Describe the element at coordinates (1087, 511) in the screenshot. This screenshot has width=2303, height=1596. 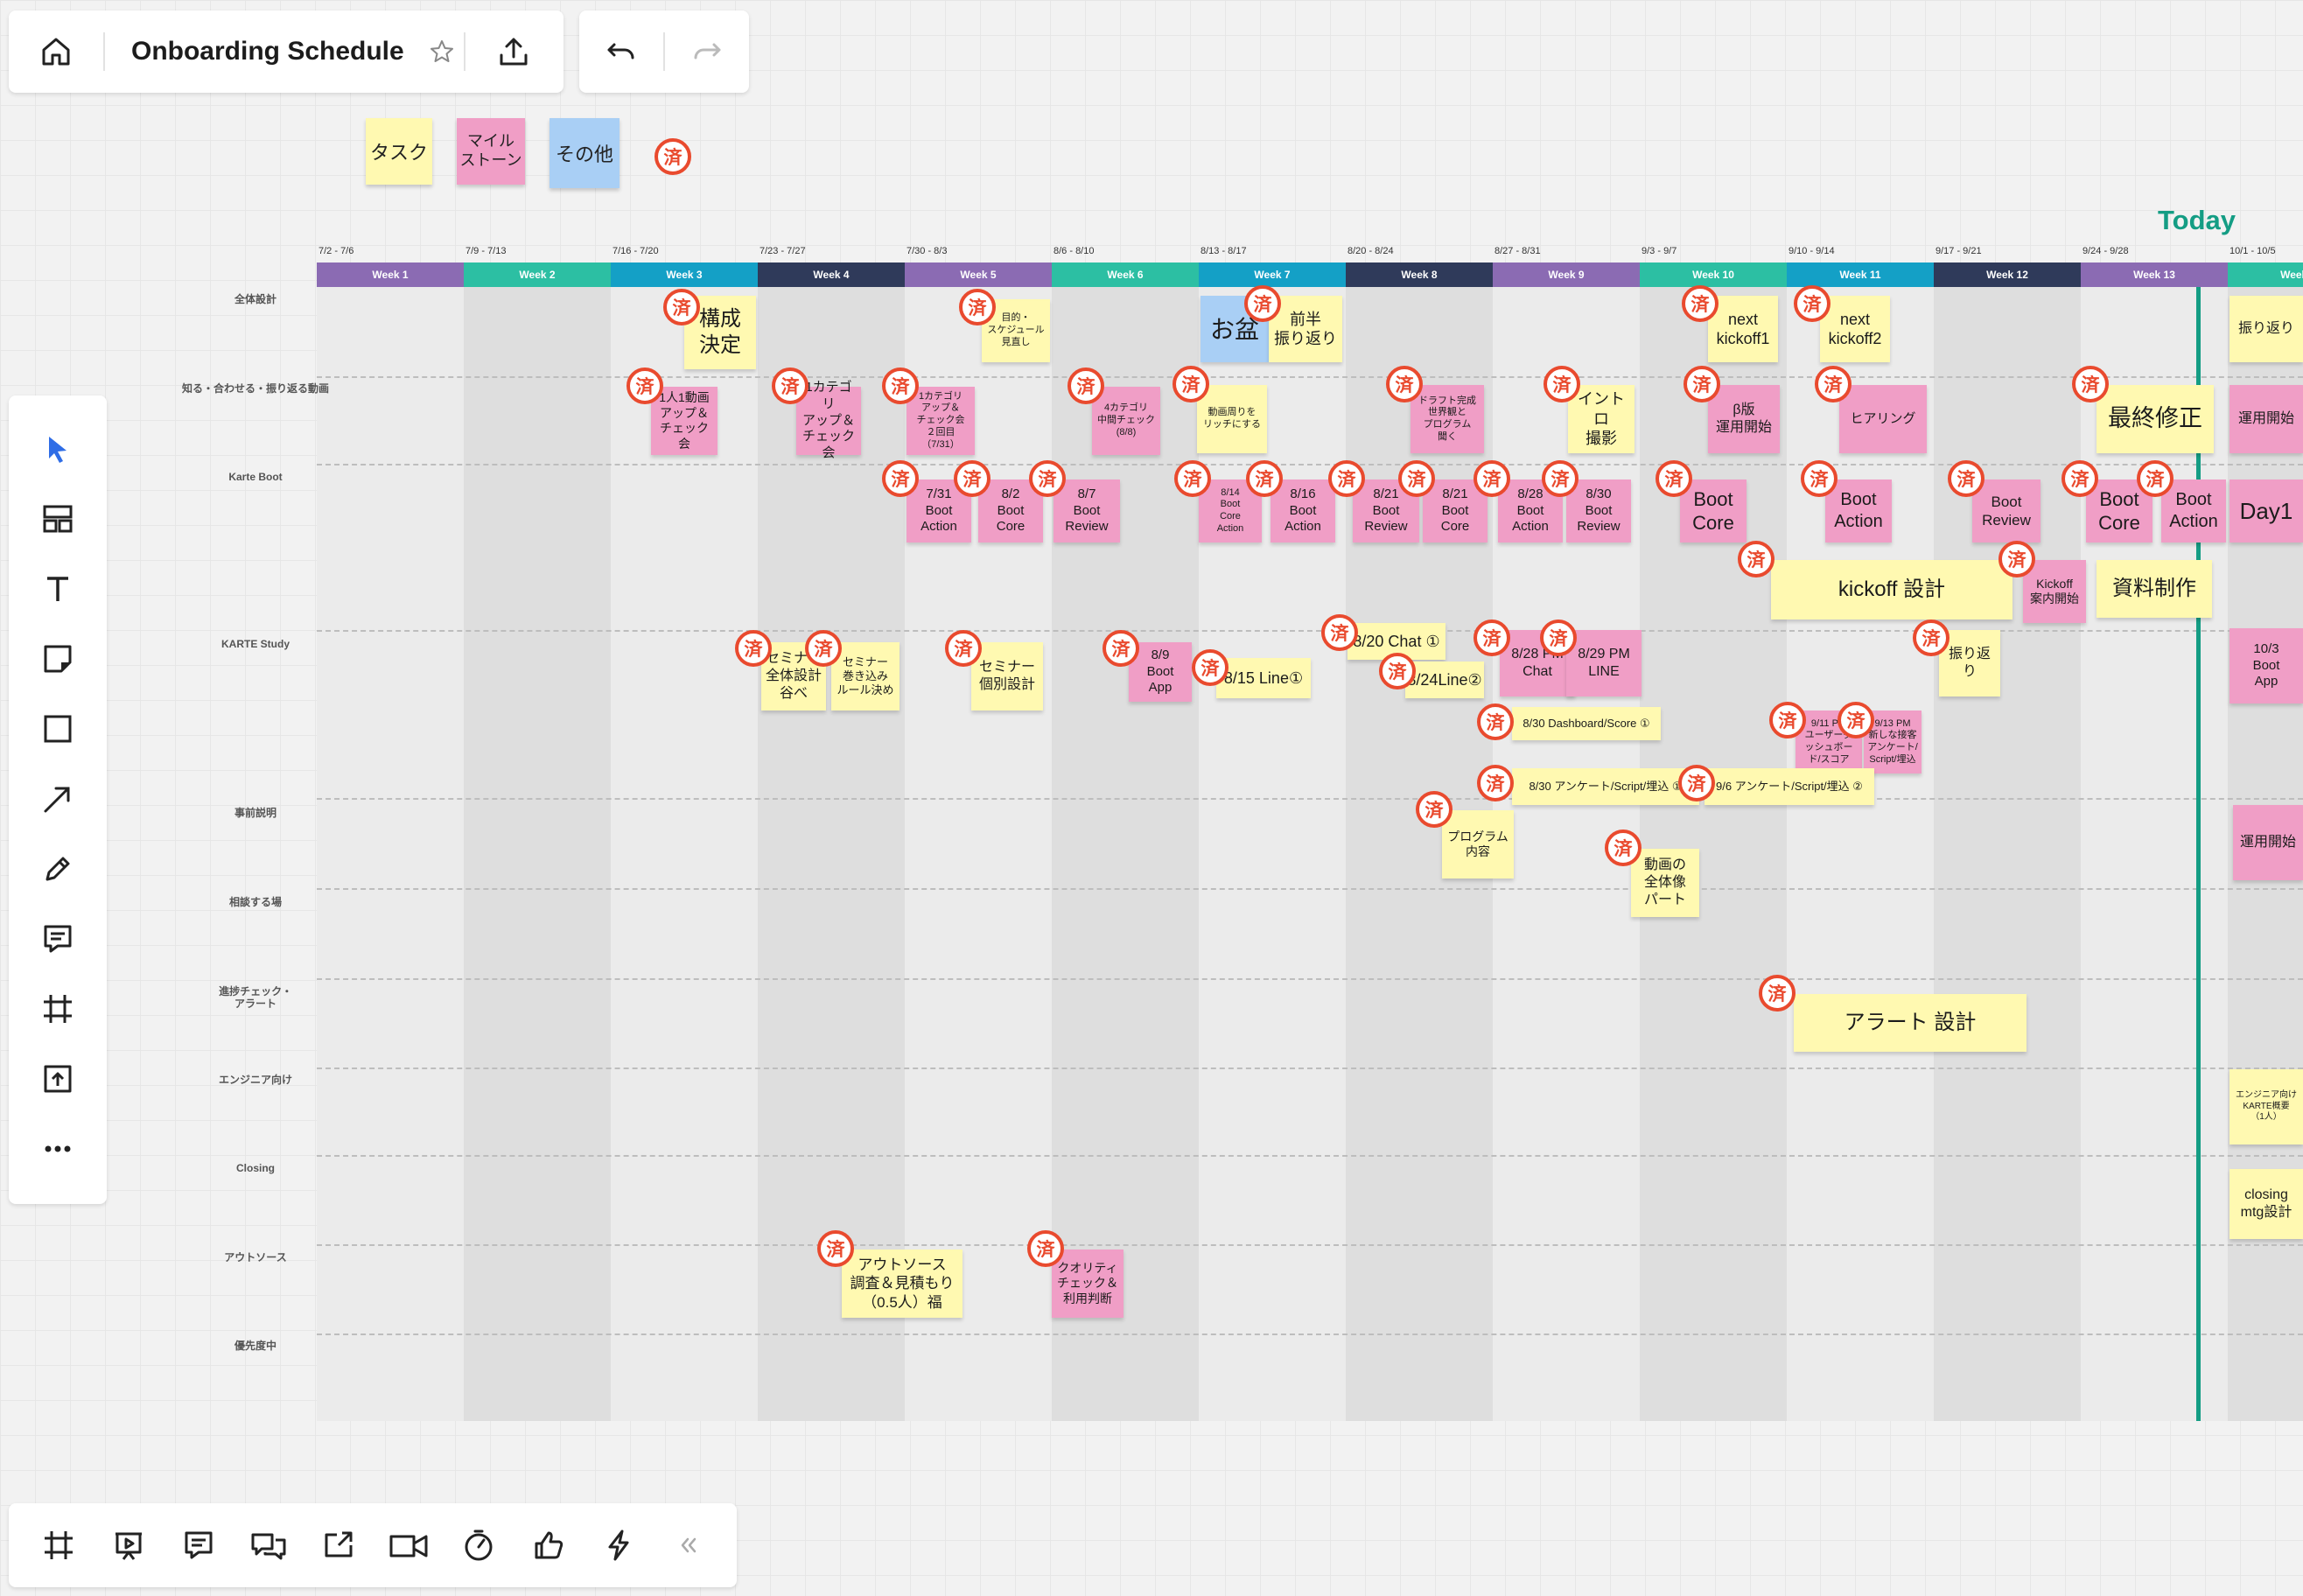
I see `sticky-note: 8/7 Boot Review` at that location.